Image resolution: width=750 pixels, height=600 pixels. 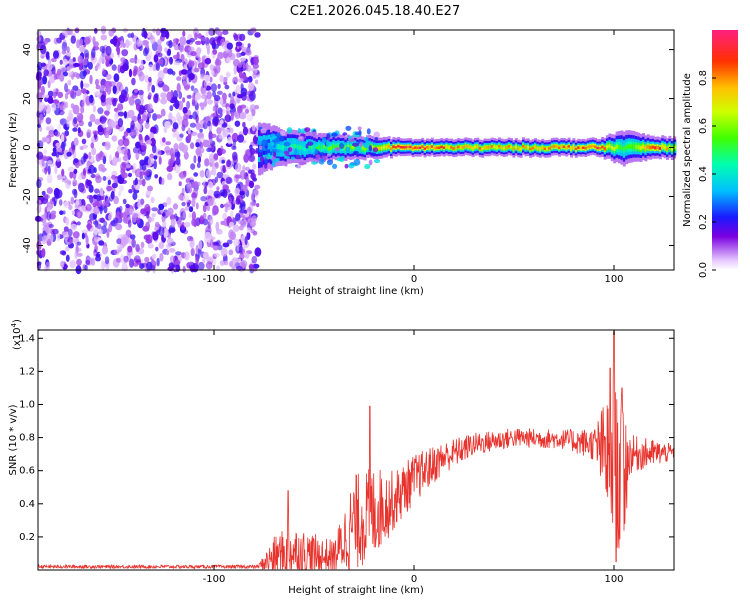 I want to click on colorbar-tick-label: 0.0, so click(x=703, y=270).